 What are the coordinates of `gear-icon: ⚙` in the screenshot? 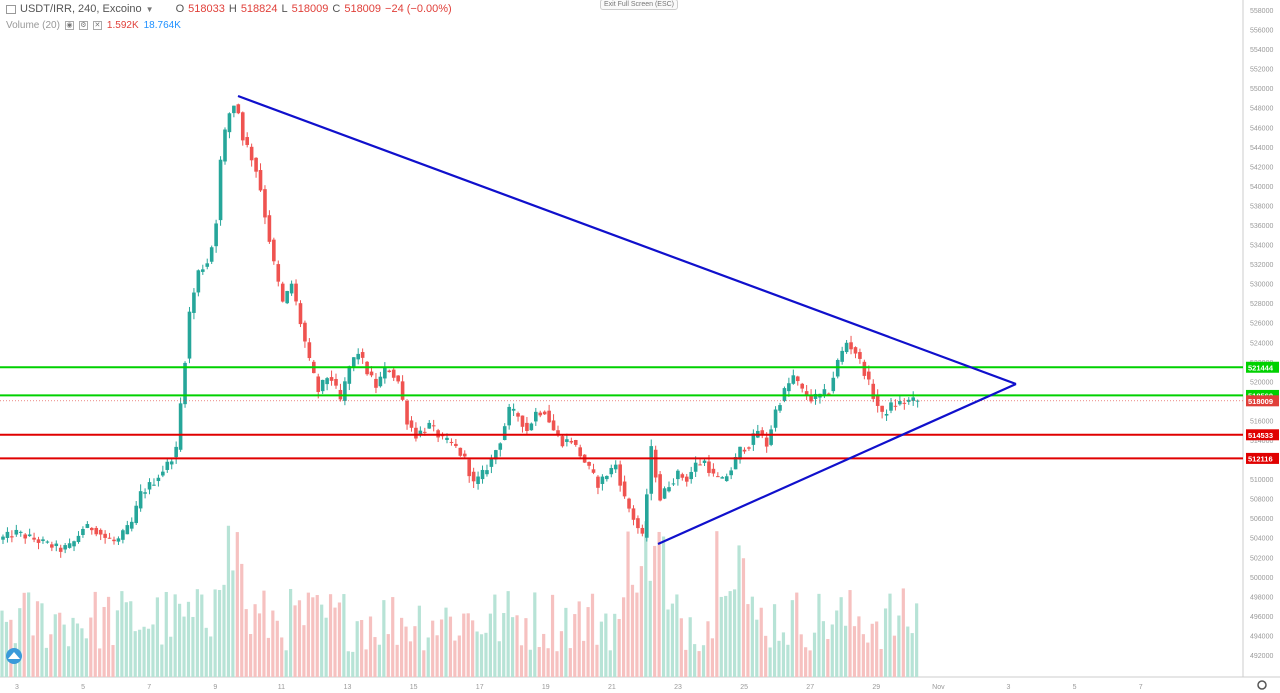 It's located at (83, 25).